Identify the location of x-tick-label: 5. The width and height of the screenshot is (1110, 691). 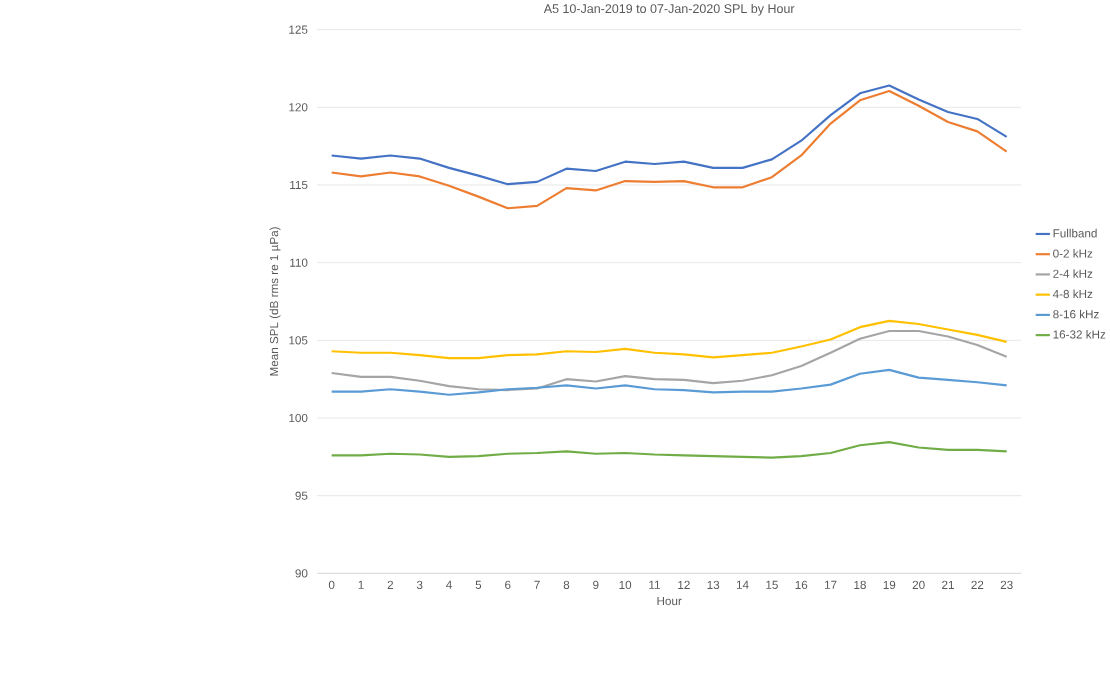
(478, 584).